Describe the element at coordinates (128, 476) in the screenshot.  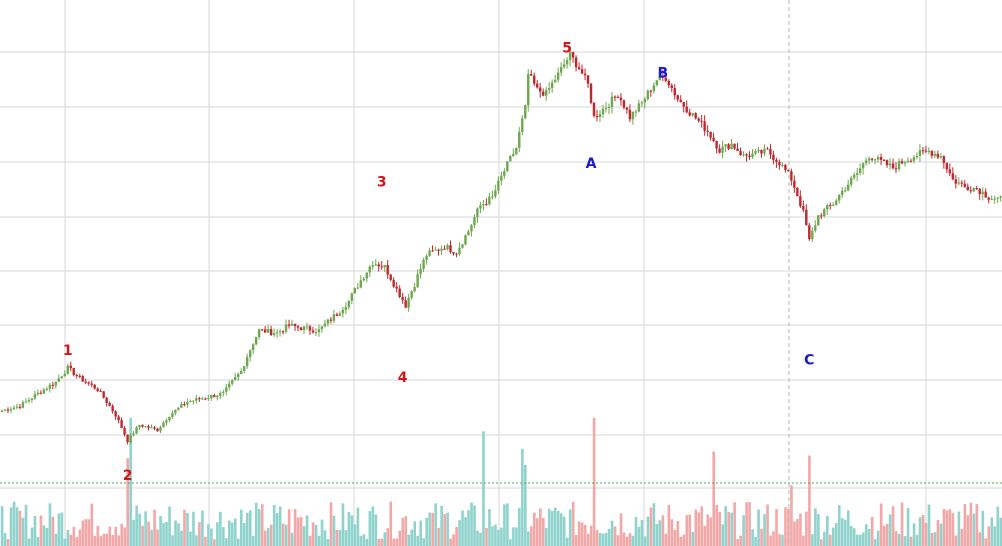
I see `wave-label-2: 2` at that location.